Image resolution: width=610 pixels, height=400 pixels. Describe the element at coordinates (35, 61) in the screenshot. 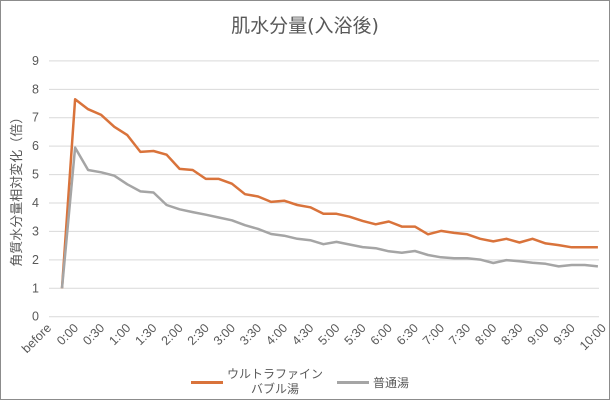

I see `y-tick-label: 9` at that location.